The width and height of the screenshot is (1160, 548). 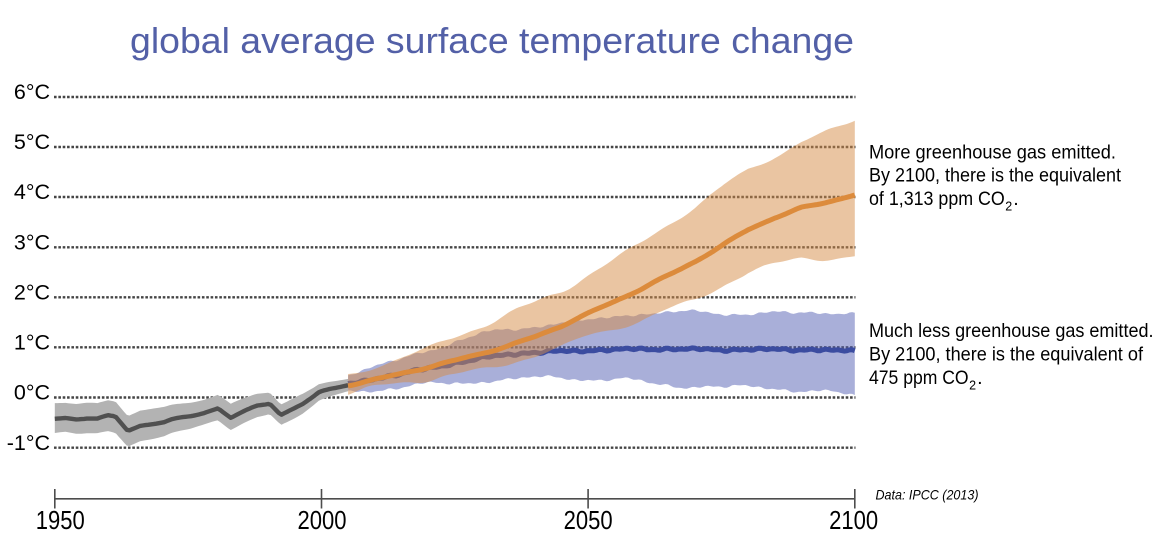 What do you see at coordinates (995, 176) in the screenshot?
I see `svg-text:By 2100, there is the equivale: By 2100, there is the equivalent` at bounding box center [995, 176].